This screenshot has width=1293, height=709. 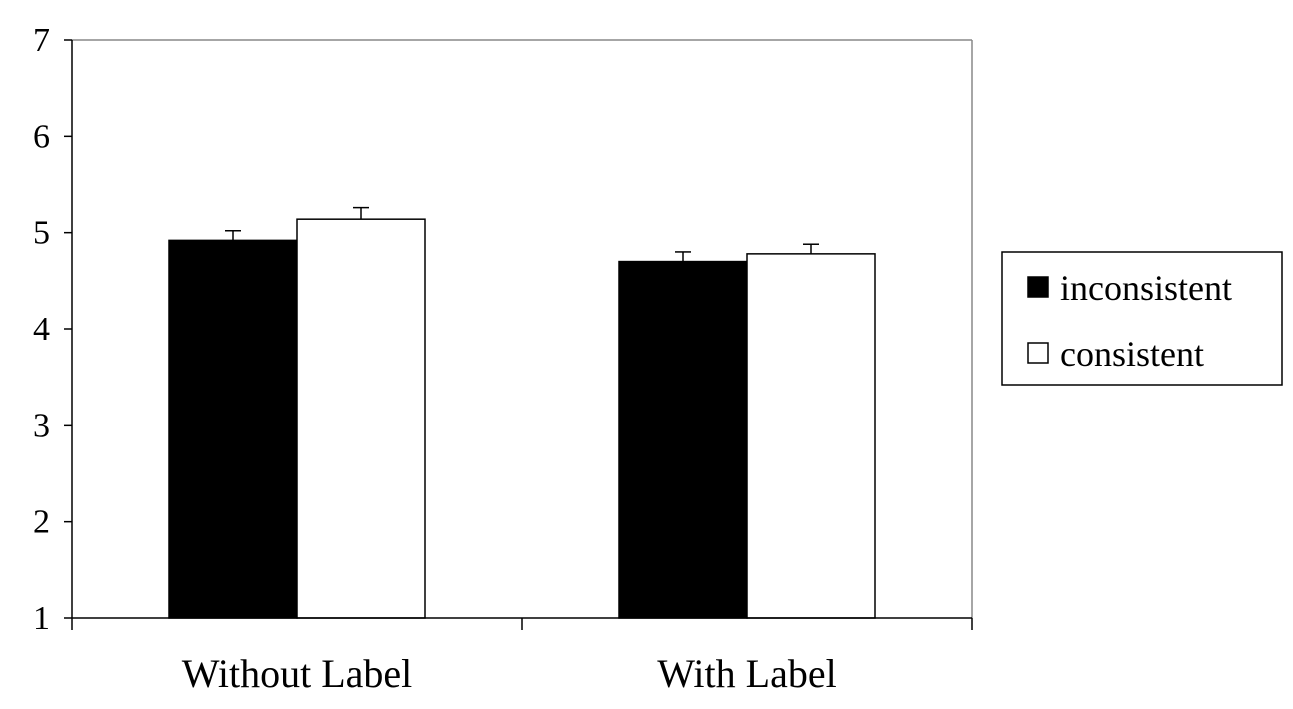 What do you see at coordinates (41, 233) in the screenshot?
I see `y-tick-label: 5` at bounding box center [41, 233].